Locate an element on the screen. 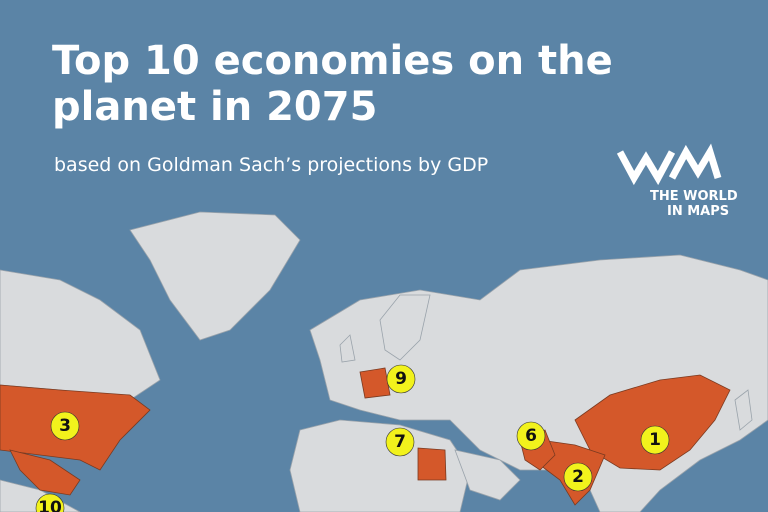 The width and height of the screenshot is (768, 512). marker-label: 9 is located at coordinates (401, 379).